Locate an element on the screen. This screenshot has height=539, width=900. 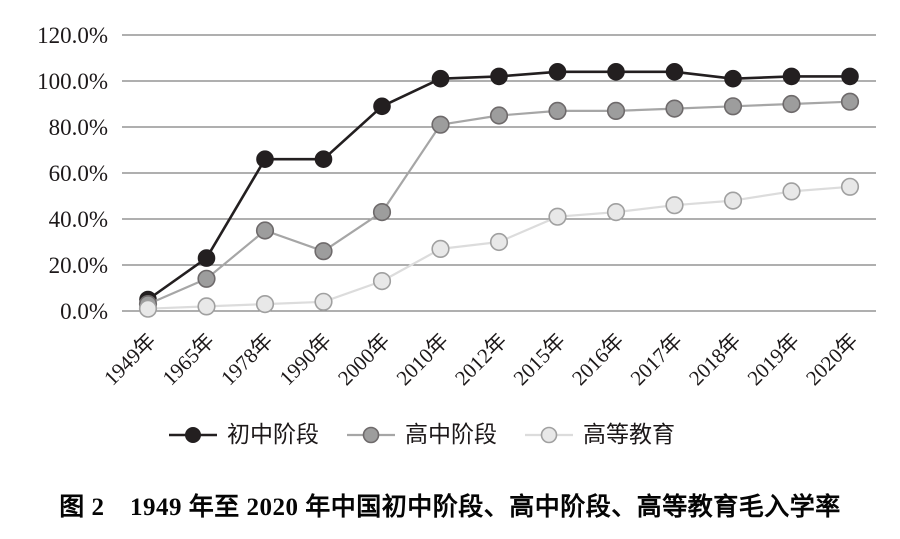
figure-caption: 图 2 1949 年至 2020 年中国初中阶段、高中阶段、高等教育毛入学率 is located at coordinates (450, 507).